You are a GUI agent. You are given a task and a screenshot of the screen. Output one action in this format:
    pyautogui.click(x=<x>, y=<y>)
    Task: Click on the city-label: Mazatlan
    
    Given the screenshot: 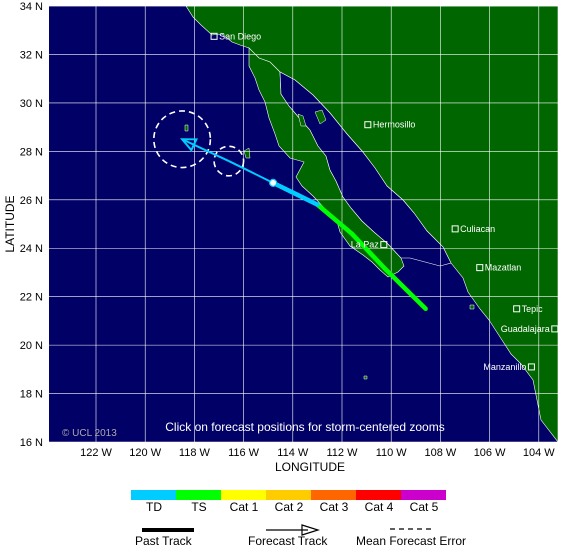 What is the action you would take?
    pyautogui.click(x=503, y=268)
    